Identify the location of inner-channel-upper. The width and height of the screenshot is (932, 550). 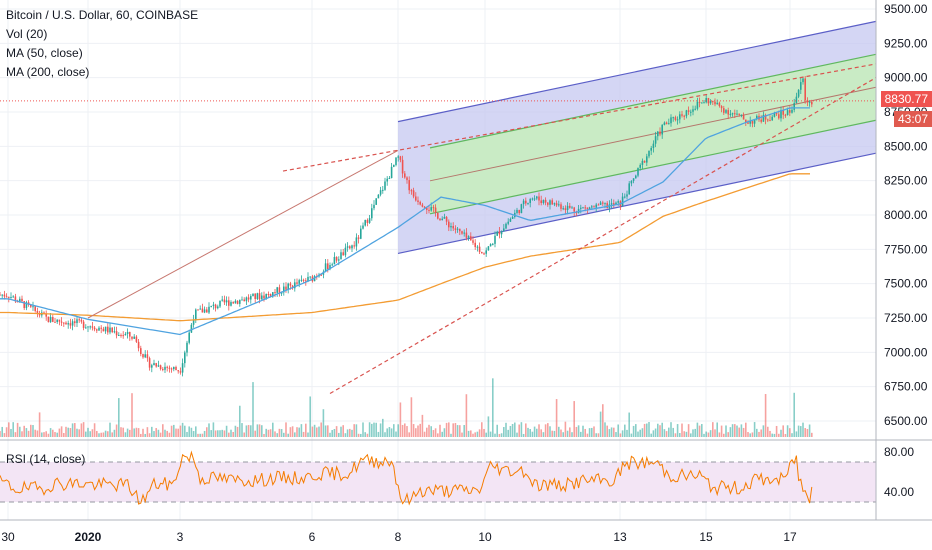
(653, 101).